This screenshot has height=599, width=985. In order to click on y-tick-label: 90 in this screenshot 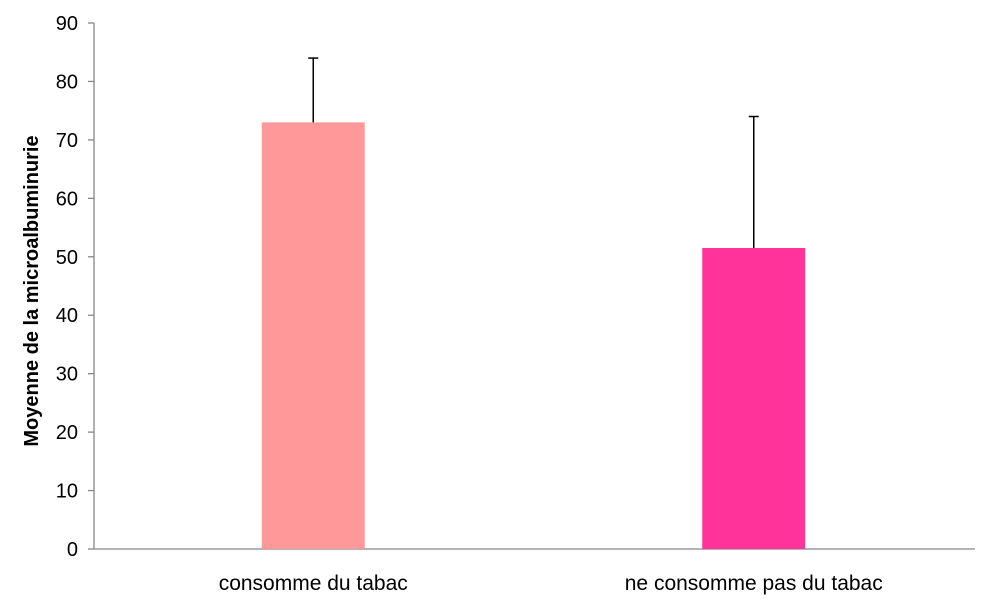, I will do `click(67, 24)`.